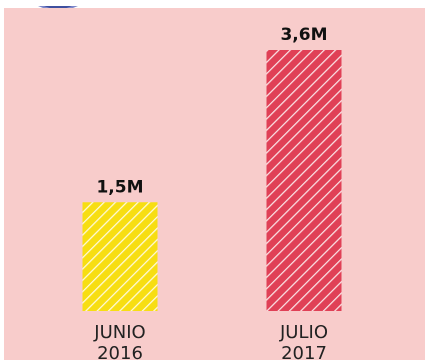 The height and width of the screenshot is (360, 427). I want to click on category-label-0-line2: 2016, so click(120, 351).